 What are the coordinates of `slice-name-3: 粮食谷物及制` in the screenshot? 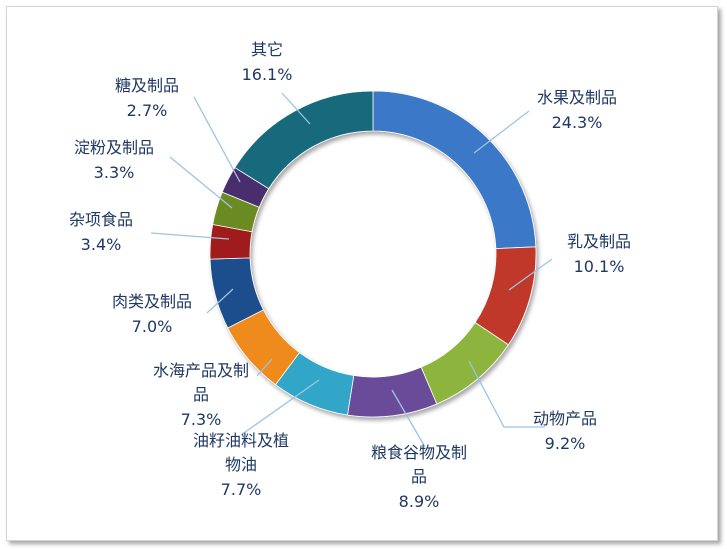 It's located at (419, 452).